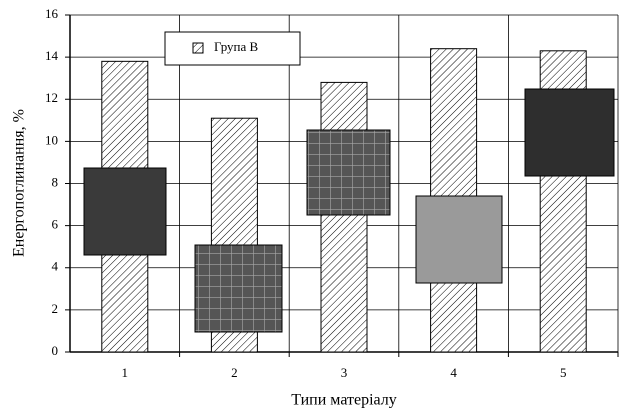  What do you see at coordinates (344, 400) in the screenshot?
I see `x-axis-title: Типи матеріалу` at bounding box center [344, 400].